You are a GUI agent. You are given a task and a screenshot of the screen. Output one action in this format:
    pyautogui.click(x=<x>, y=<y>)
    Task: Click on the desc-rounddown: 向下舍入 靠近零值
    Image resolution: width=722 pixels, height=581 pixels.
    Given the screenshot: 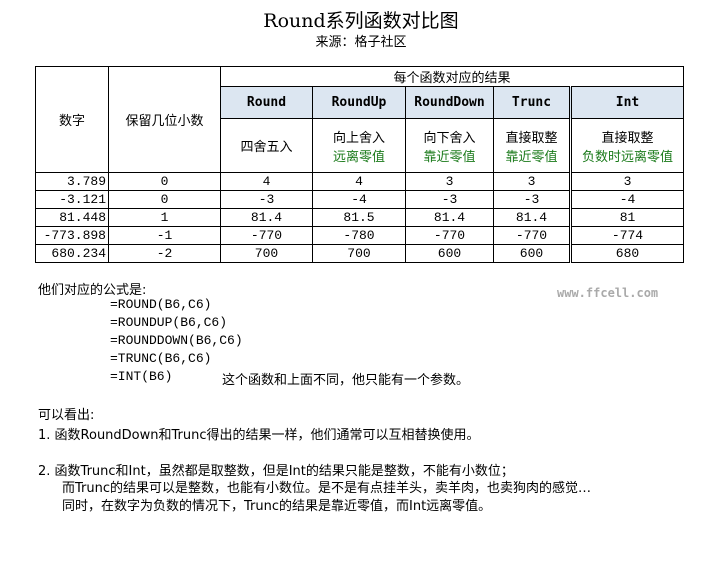 What is the action you would take?
    pyautogui.click(x=449, y=145)
    